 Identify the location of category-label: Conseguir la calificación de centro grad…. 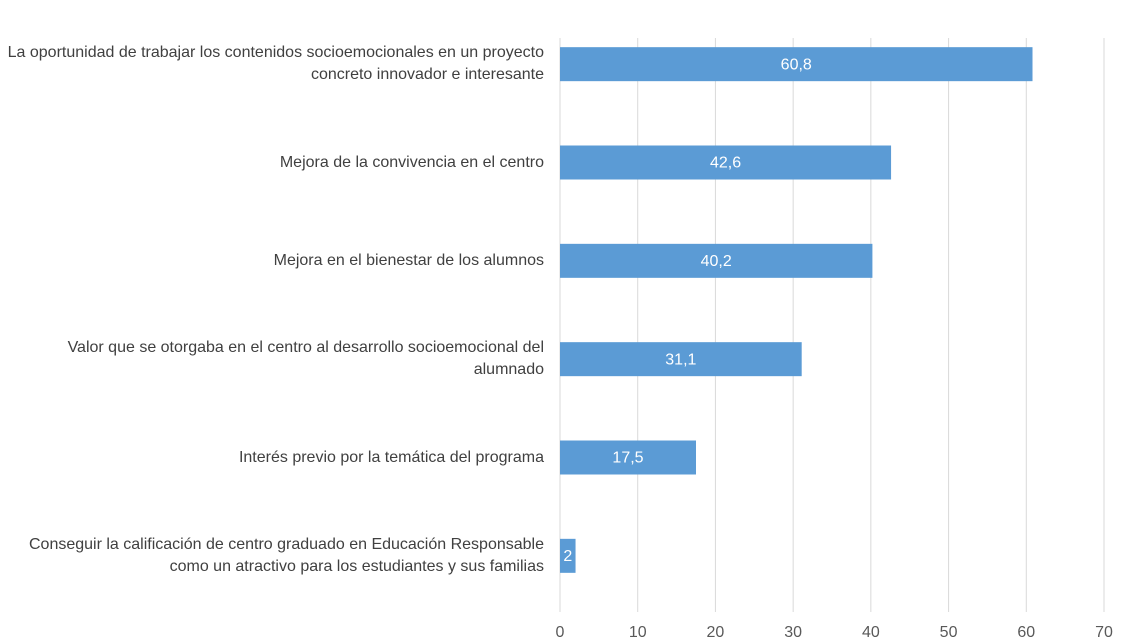
(286, 555).